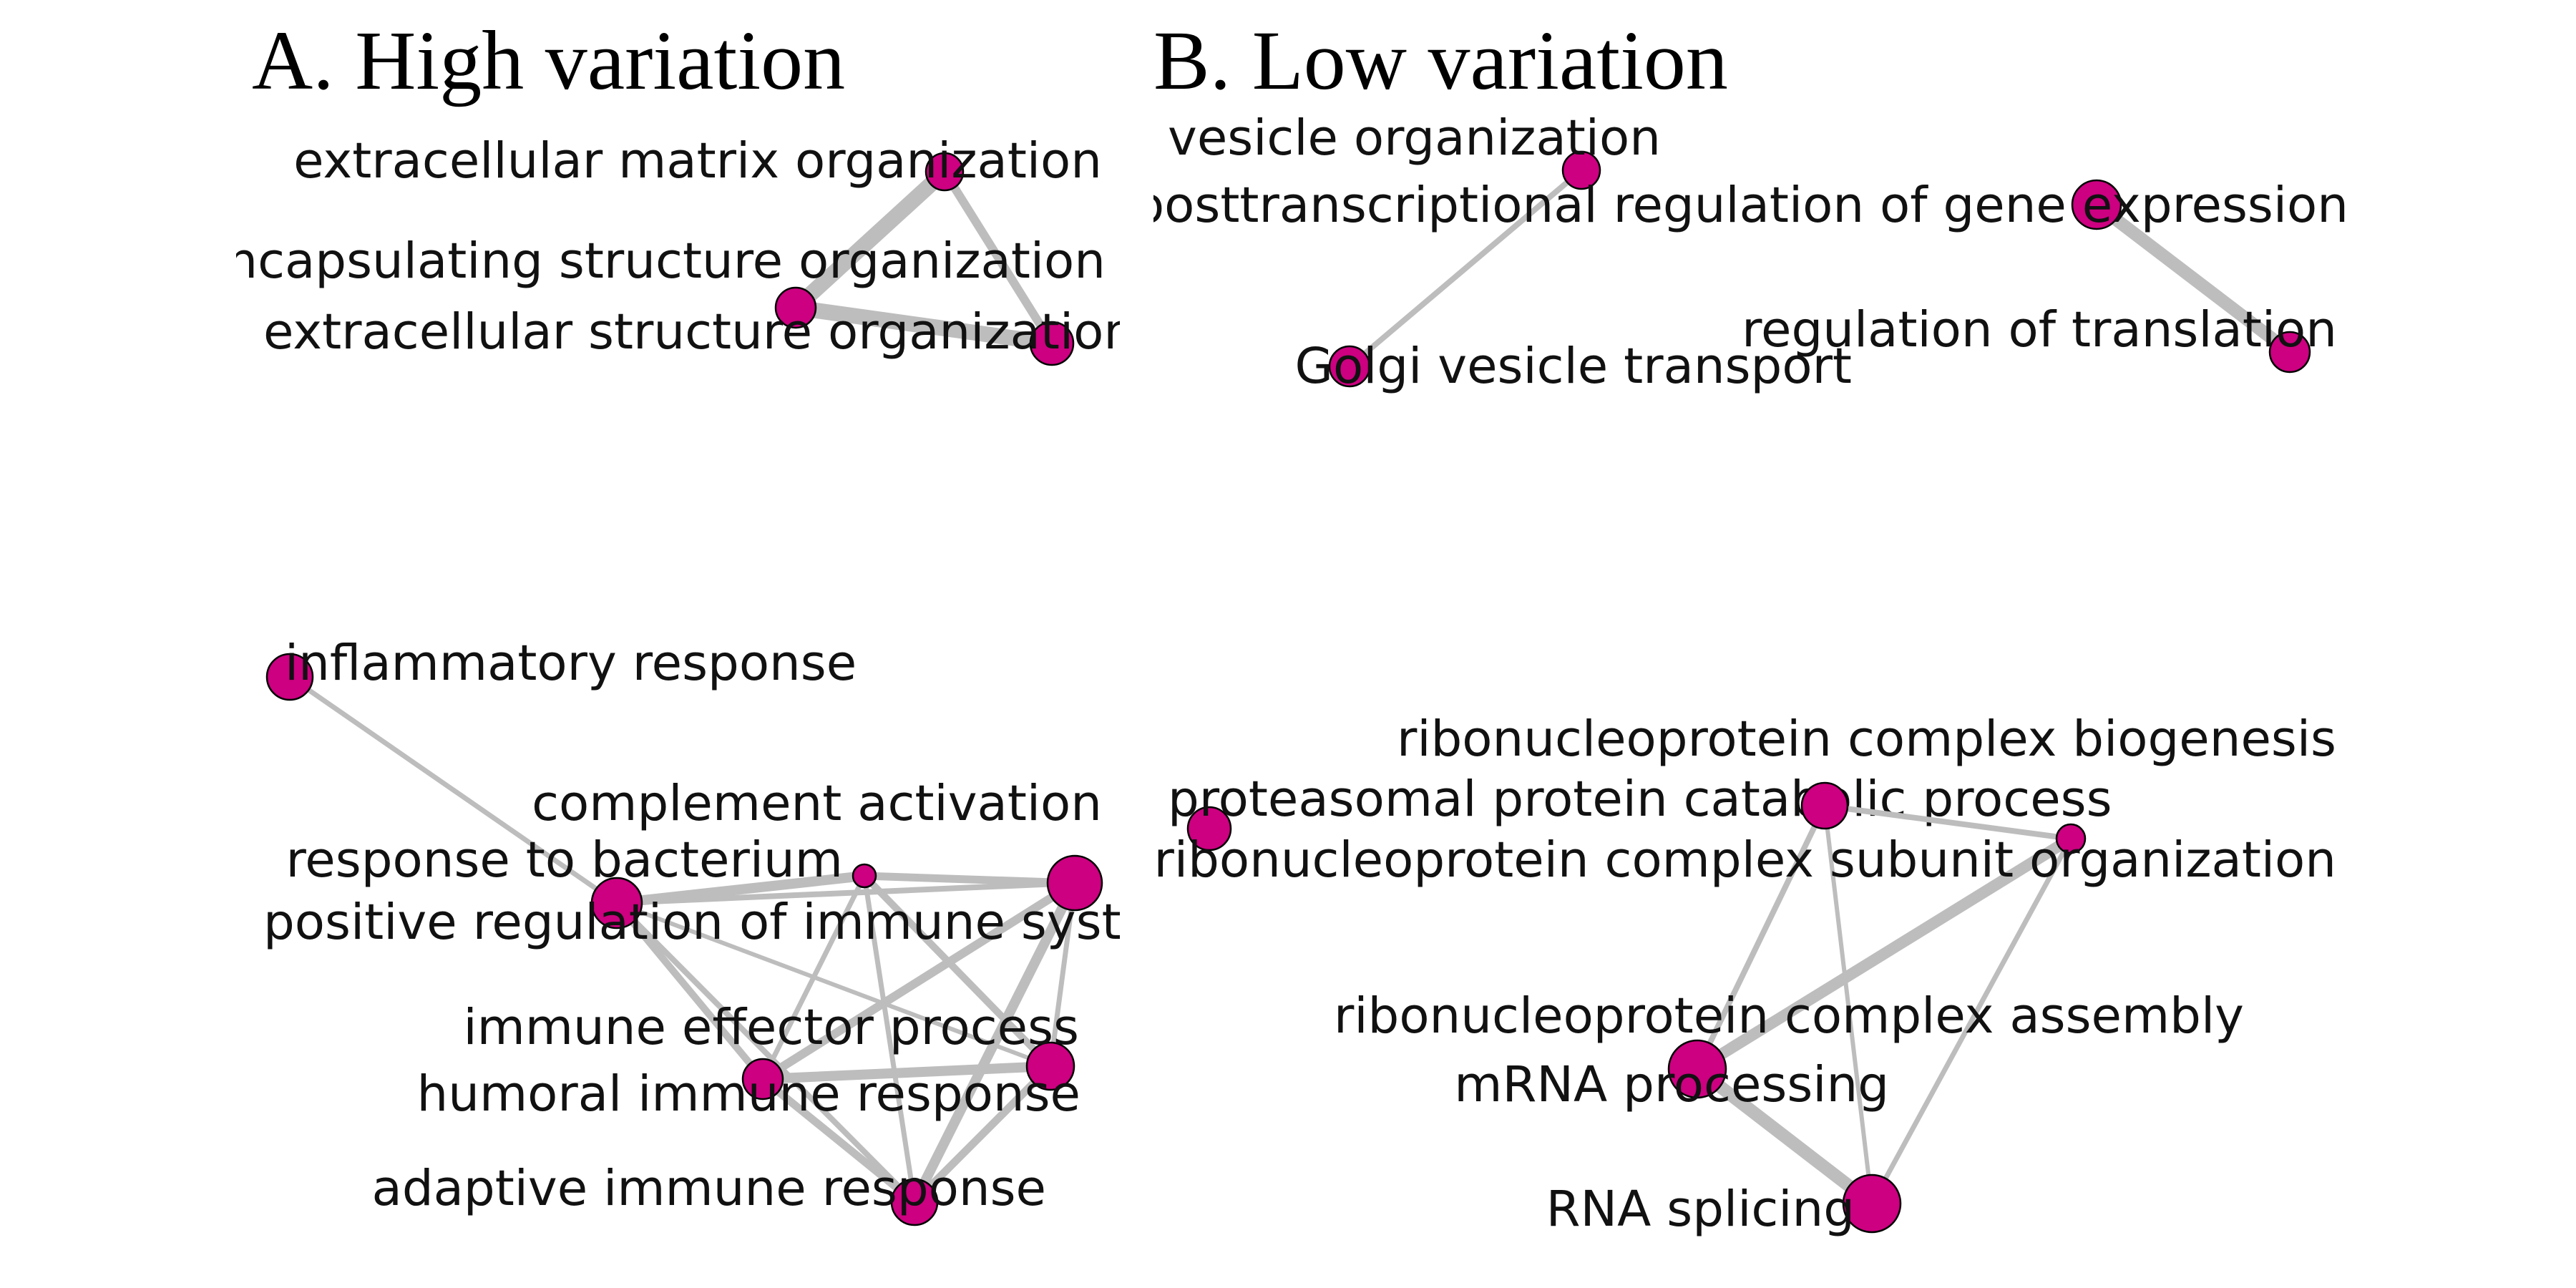 The image size is (2576, 1288). Describe the element at coordinates (1050, 1066) in the screenshot. I see `node-immune-effector-process` at that location.